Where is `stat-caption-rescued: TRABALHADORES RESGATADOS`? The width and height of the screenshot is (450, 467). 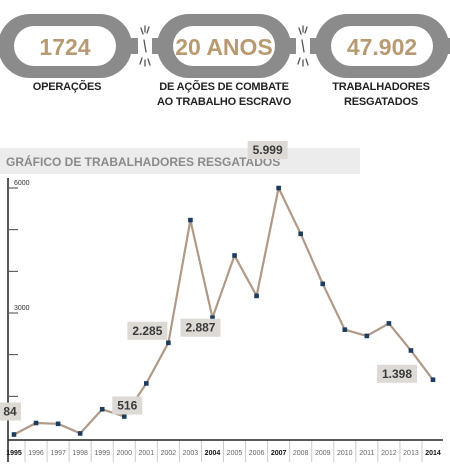
stat-caption-rescued: TRABALHADORES RESGATADOS is located at coordinates (378, 95).